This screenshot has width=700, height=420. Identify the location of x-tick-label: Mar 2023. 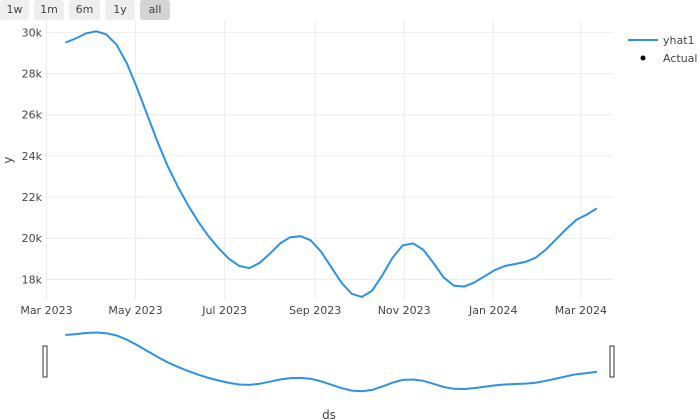
(46, 310).